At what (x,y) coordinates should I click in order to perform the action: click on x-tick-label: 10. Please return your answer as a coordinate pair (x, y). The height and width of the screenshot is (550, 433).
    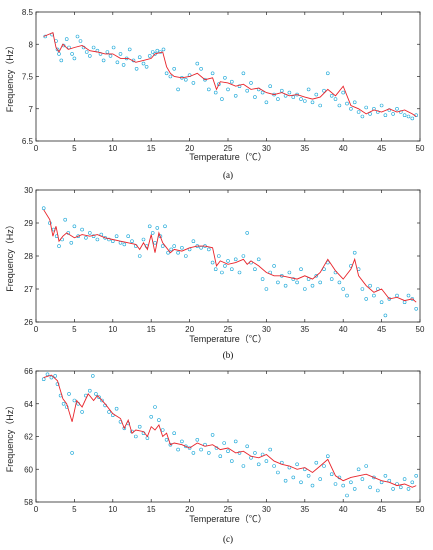
    Looking at the image, I should click on (112, 148).